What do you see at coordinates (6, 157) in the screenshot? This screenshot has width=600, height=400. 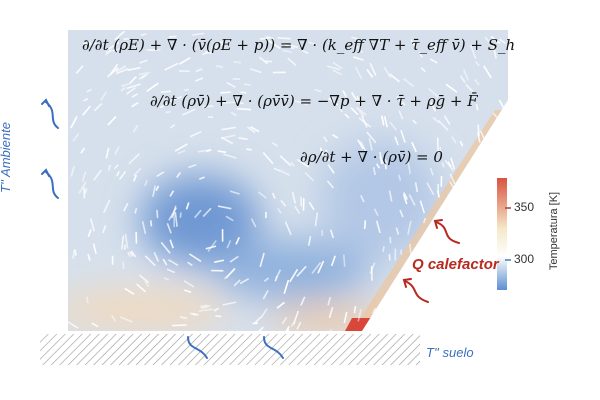 I see `ambient-temperature-label: T'' Ambiente` at bounding box center [6, 157].